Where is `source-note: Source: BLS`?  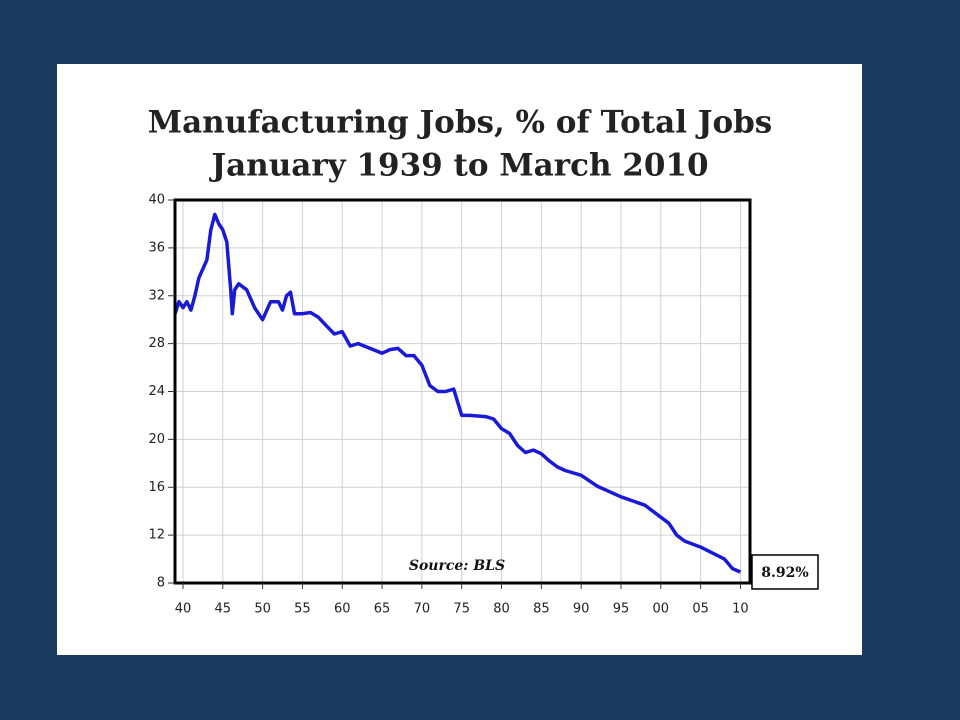 source-note: Source: BLS is located at coordinates (457, 566).